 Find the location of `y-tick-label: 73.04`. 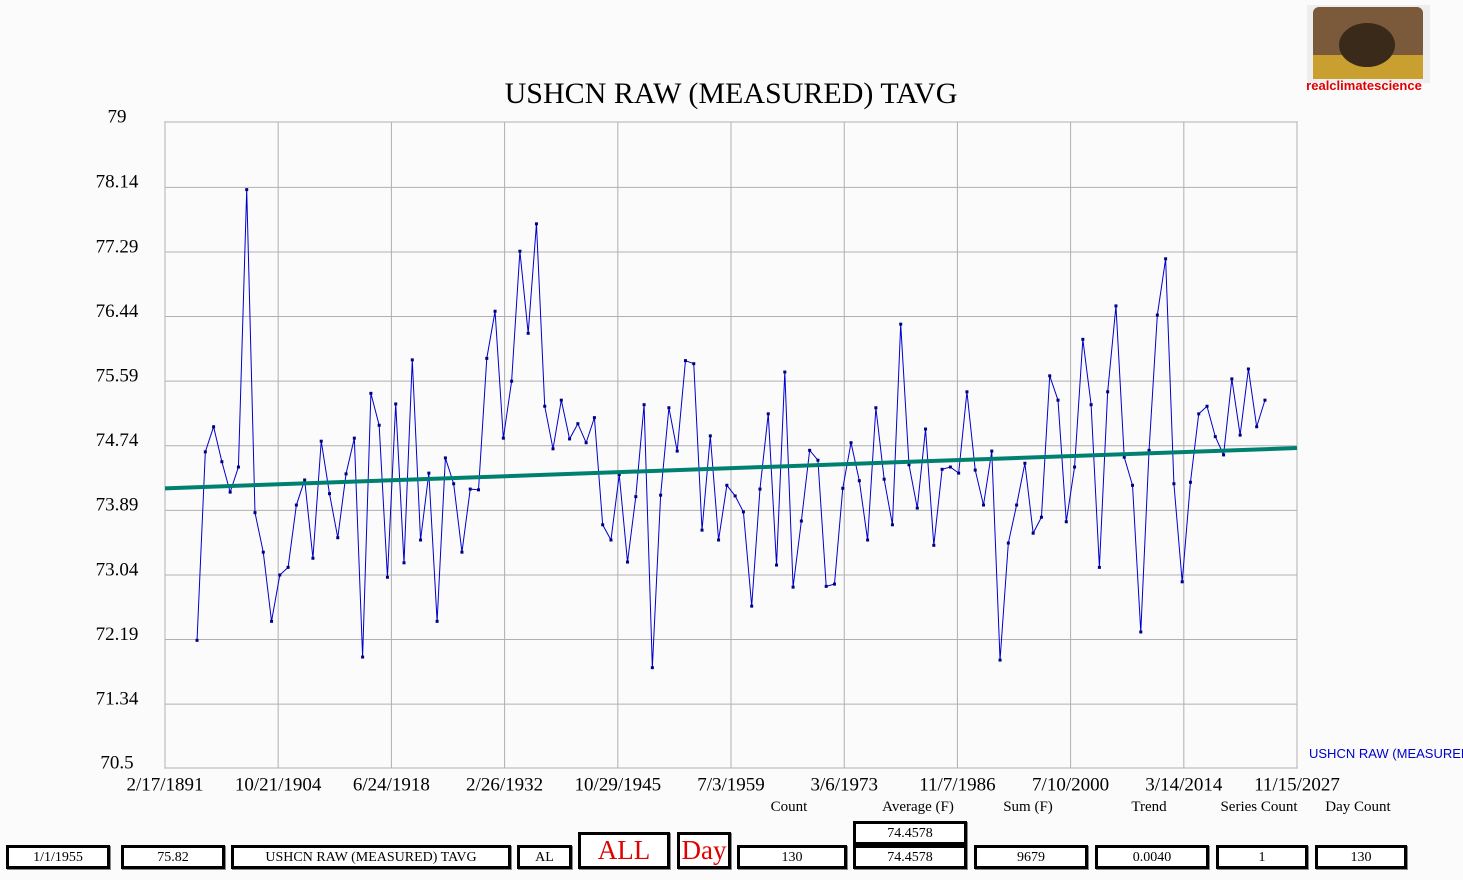

y-tick-label: 73.04 is located at coordinates (117, 569).